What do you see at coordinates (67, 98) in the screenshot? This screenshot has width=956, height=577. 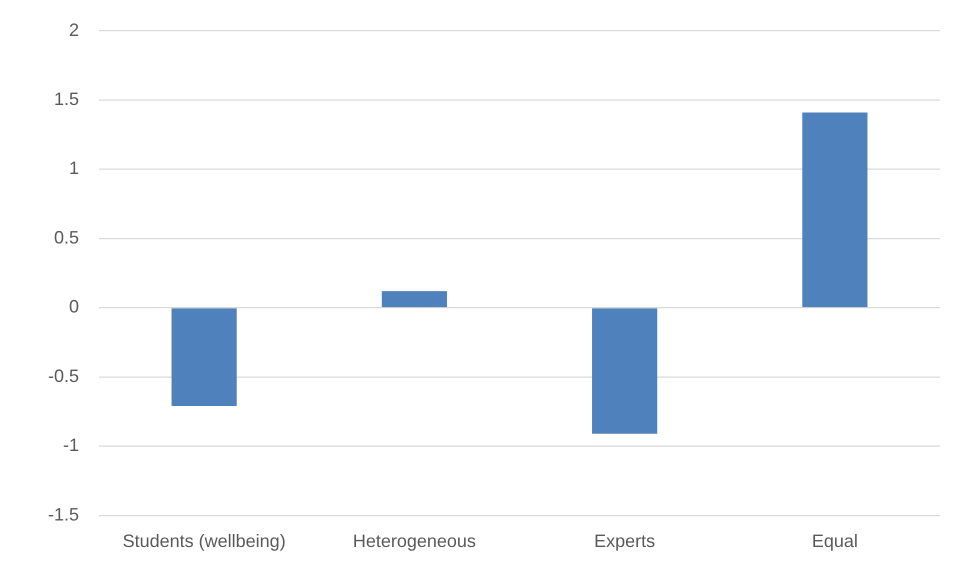 I see `y-tick-label: 1.5` at bounding box center [67, 98].